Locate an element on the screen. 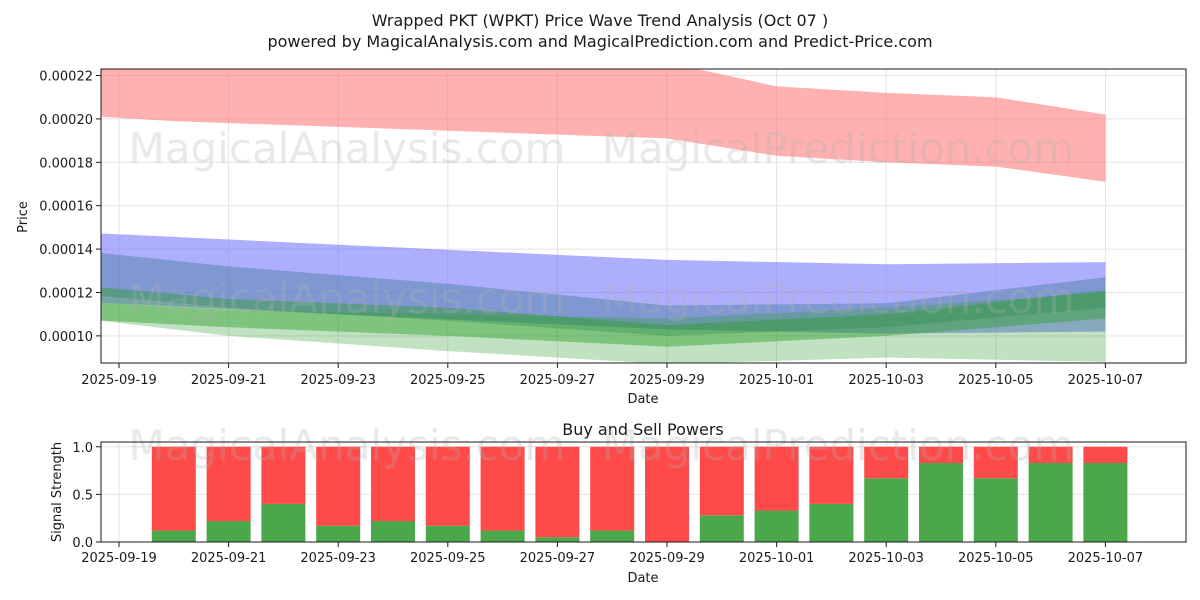  price-y-tick-label: 0.00016 is located at coordinates (66, 207).